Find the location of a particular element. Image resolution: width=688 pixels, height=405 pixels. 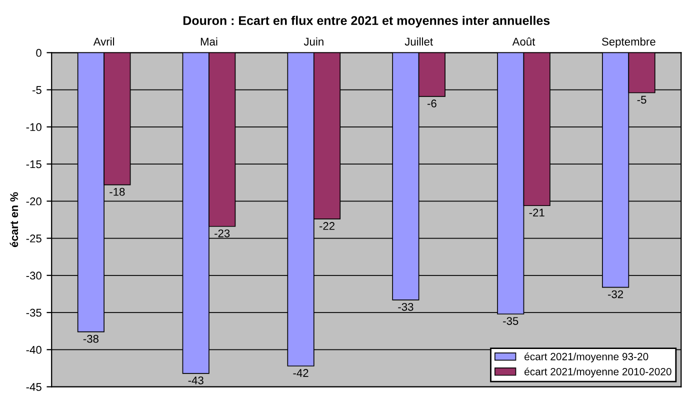

x-tick-label: Mai is located at coordinates (209, 41).